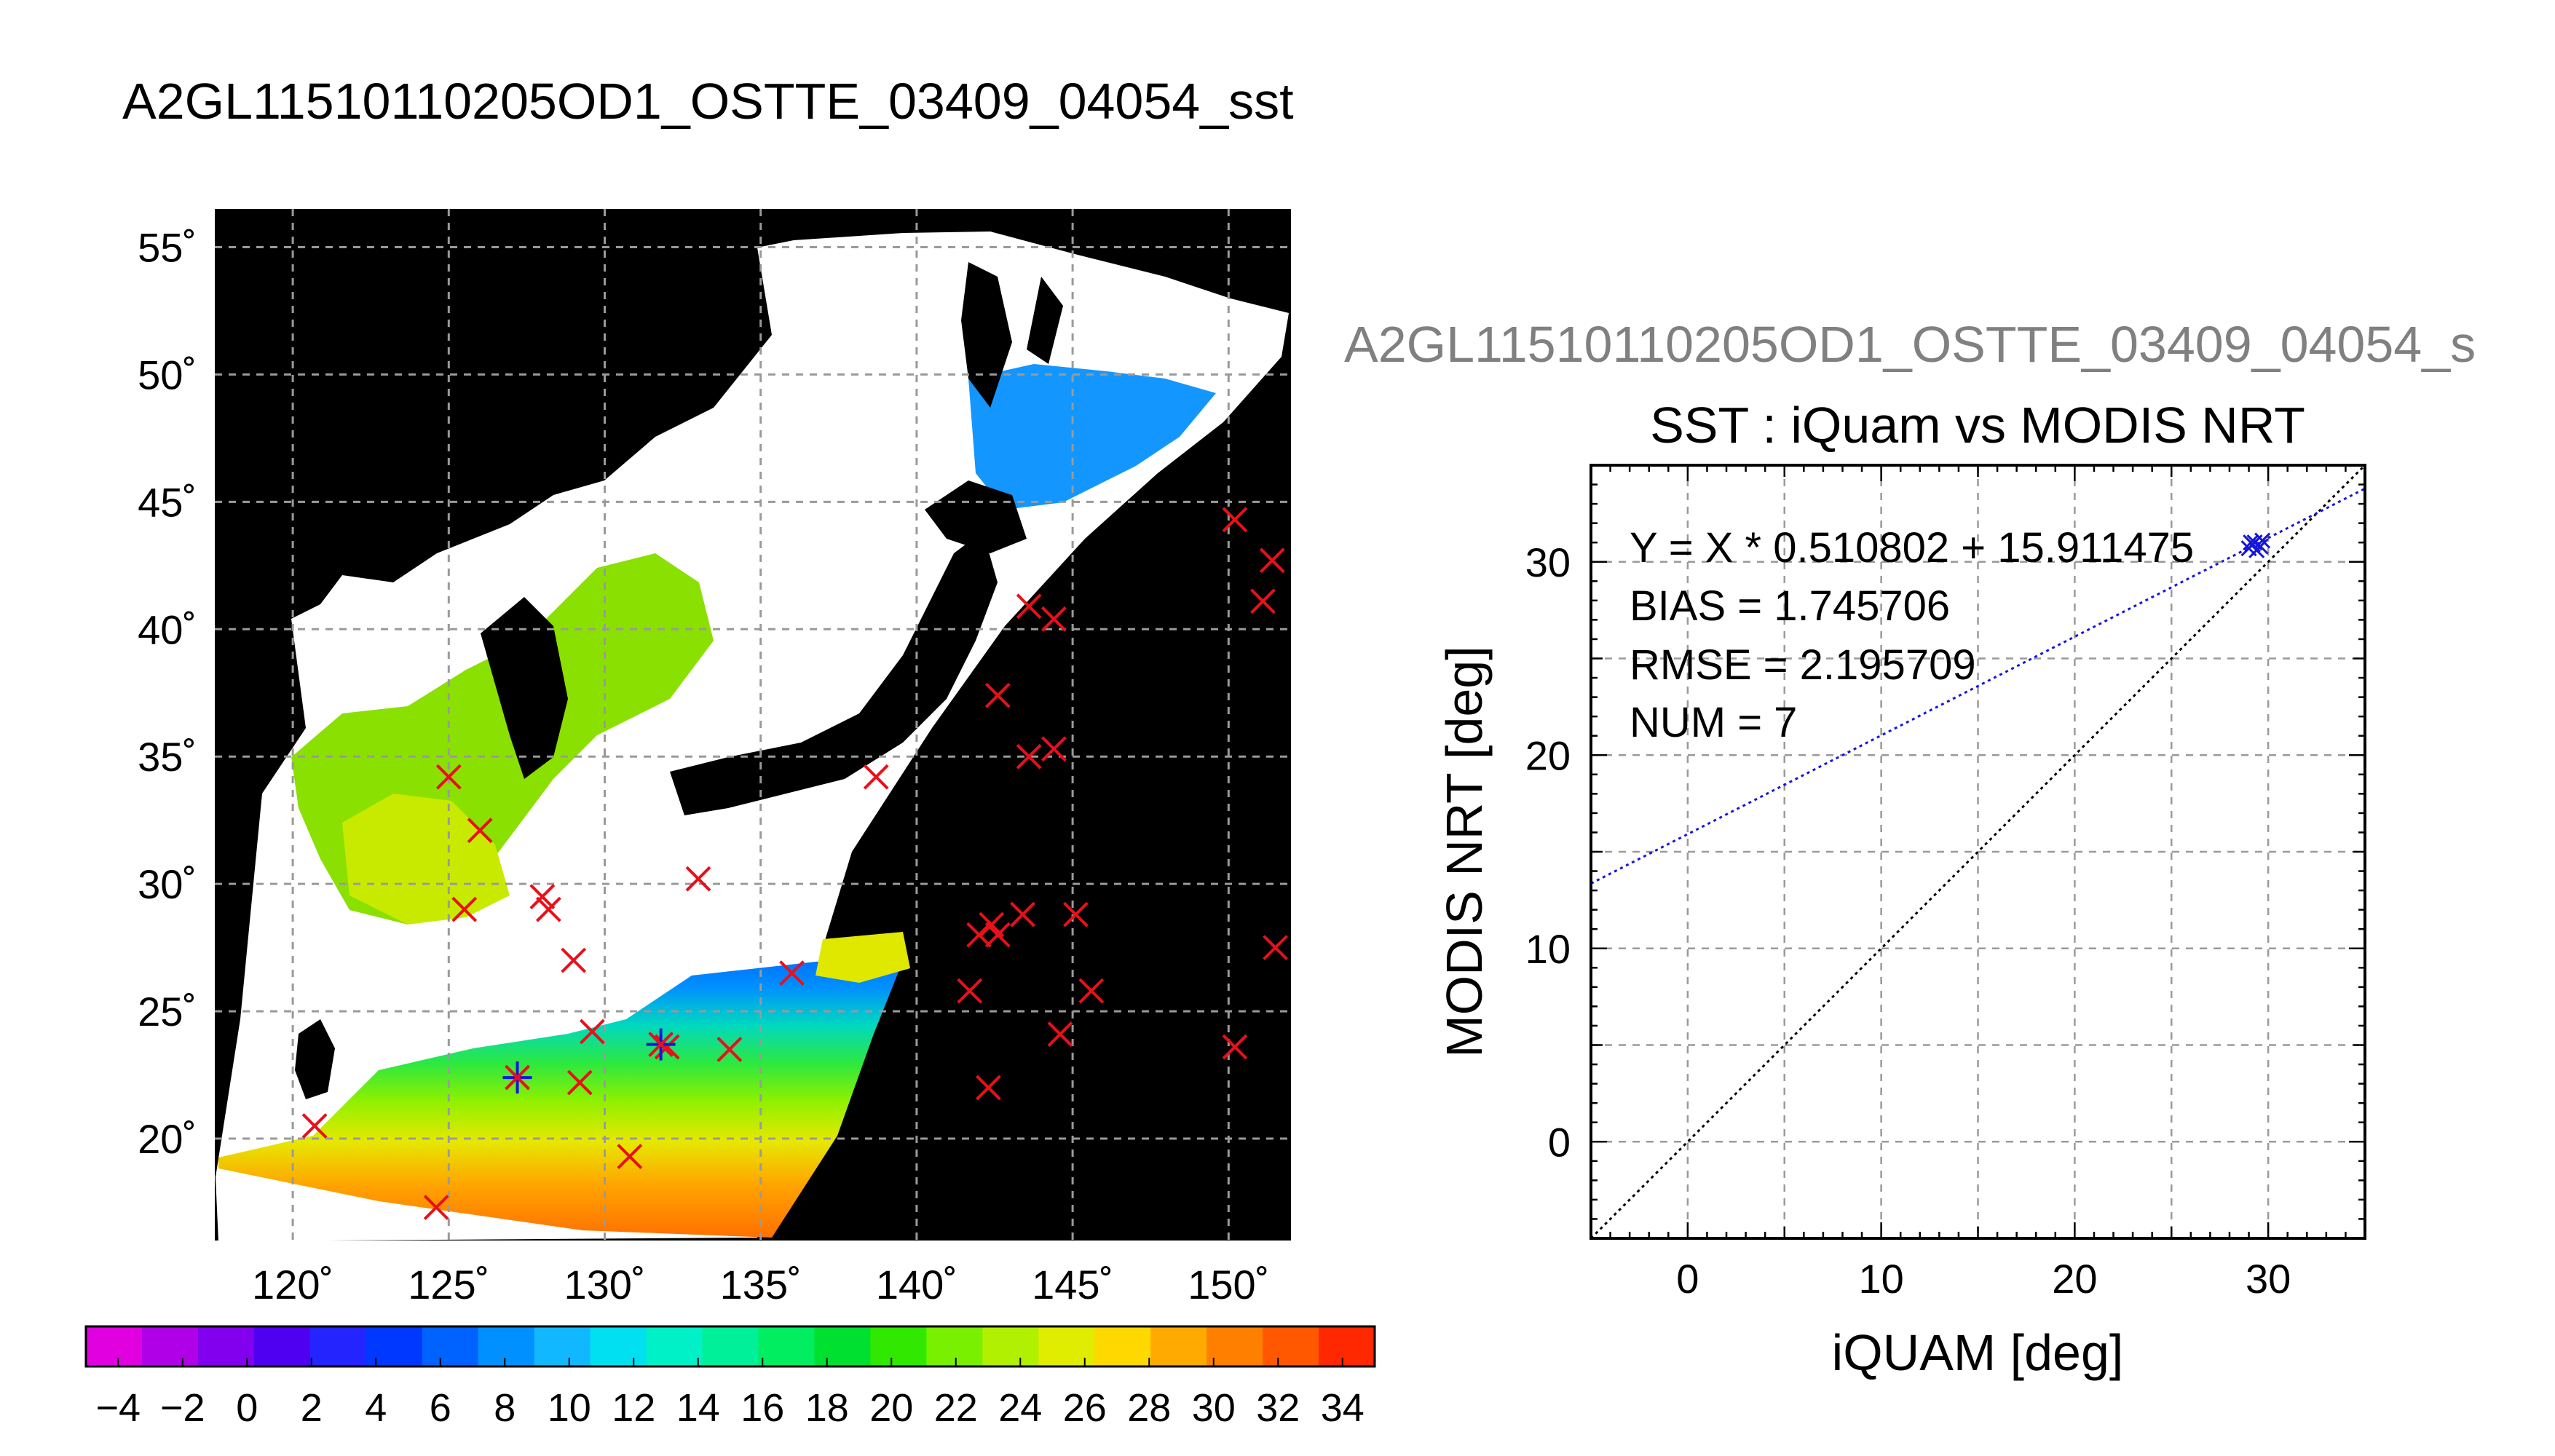 Image resolution: width=2555 pixels, height=1456 pixels. What do you see at coordinates (182, 1408) in the screenshot?
I see `colorbar-tick-label: −2` at bounding box center [182, 1408].